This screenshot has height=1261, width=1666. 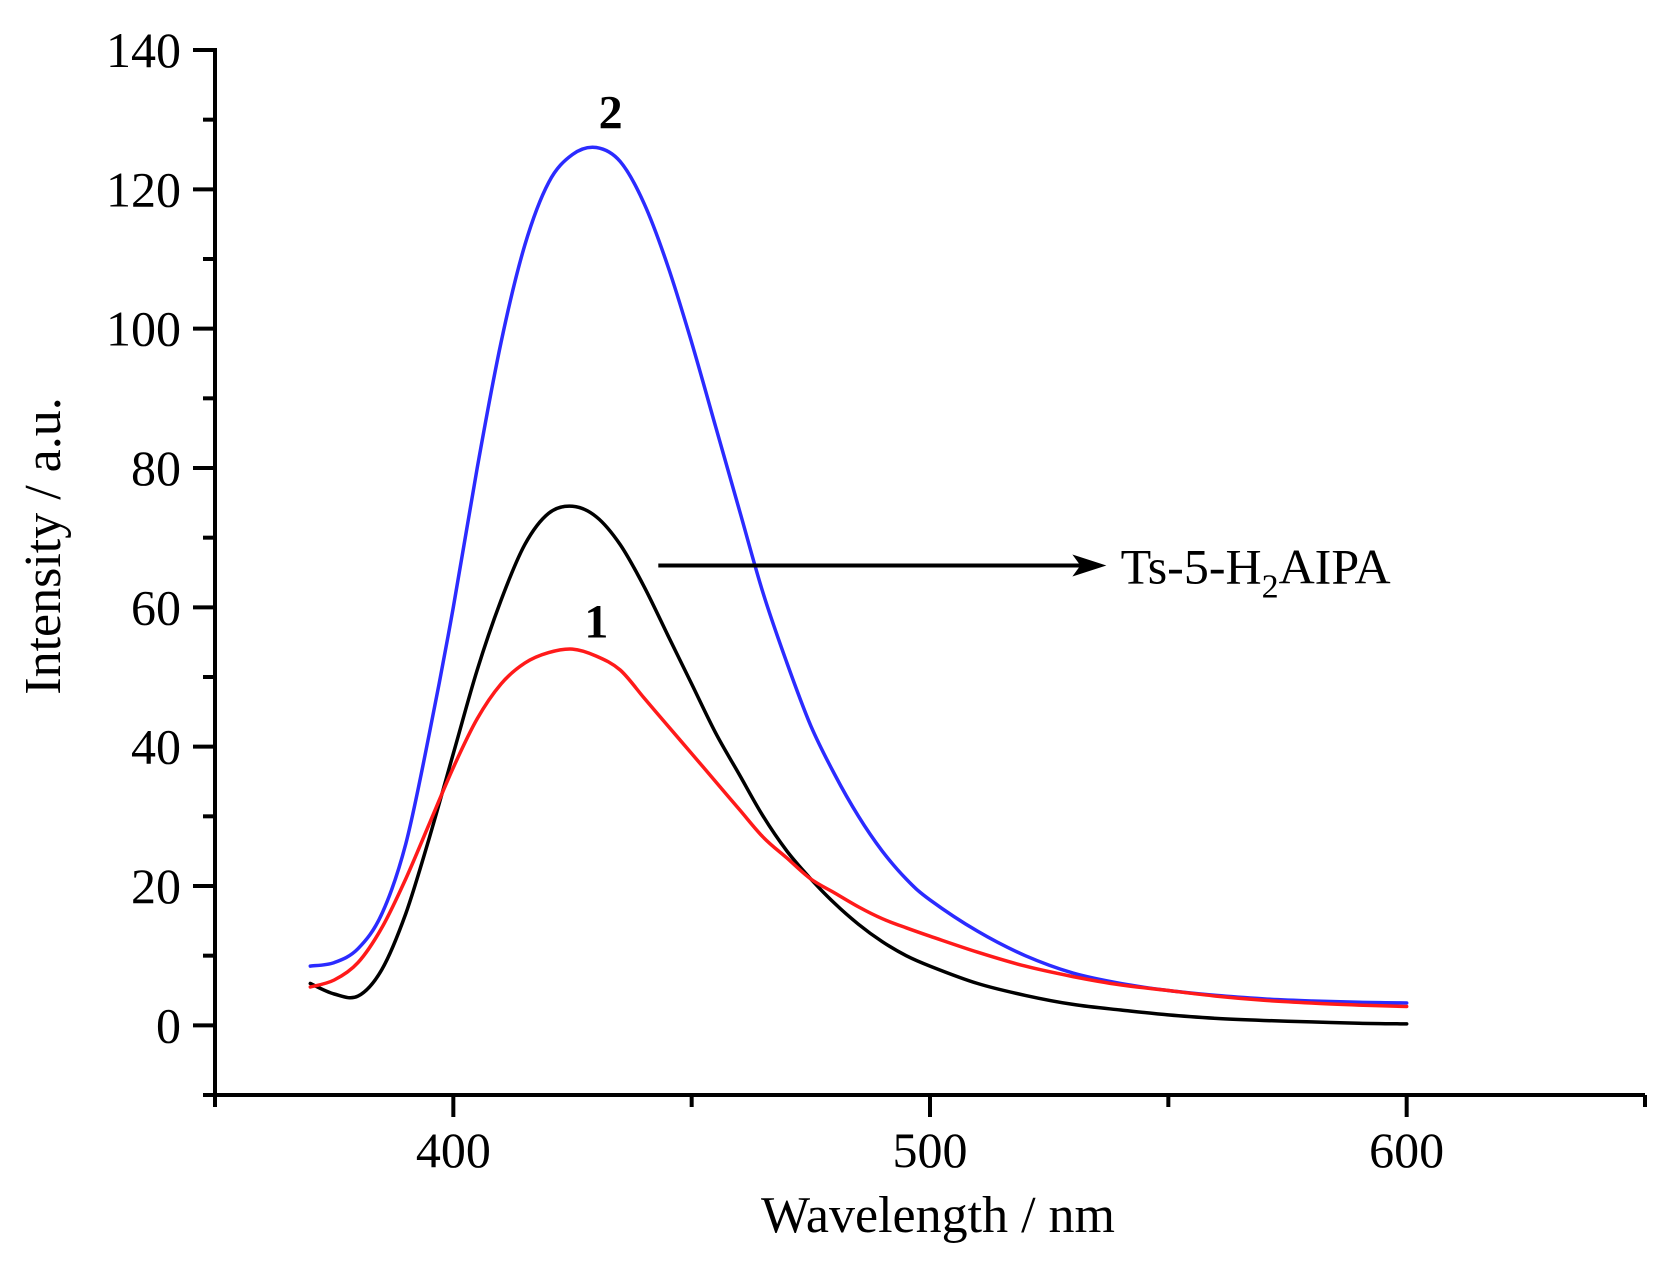 What do you see at coordinates (143, 189) in the screenshot?
I see `y-tick-label: 120` at bounding box center [143, 189].